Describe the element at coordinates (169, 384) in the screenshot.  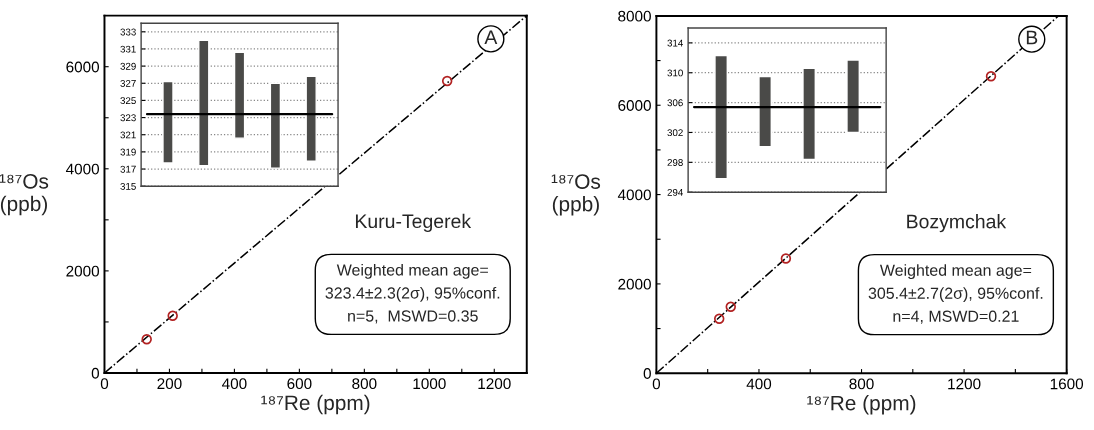
I see `x-tick-label: 200` at that location.